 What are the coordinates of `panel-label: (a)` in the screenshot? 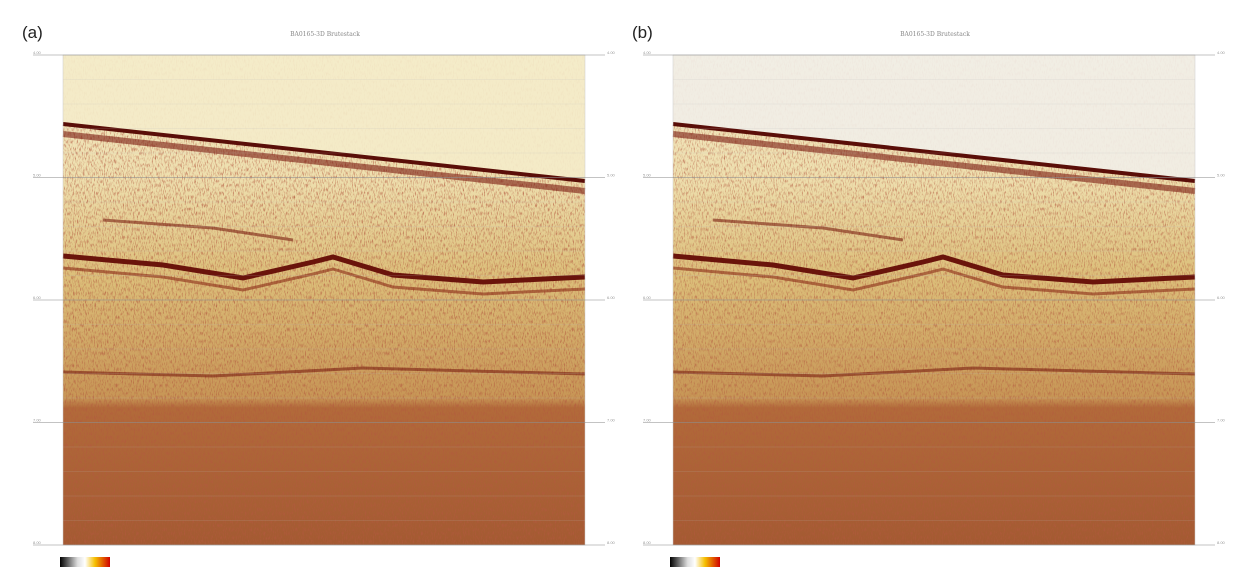 It's located at (32, 32).